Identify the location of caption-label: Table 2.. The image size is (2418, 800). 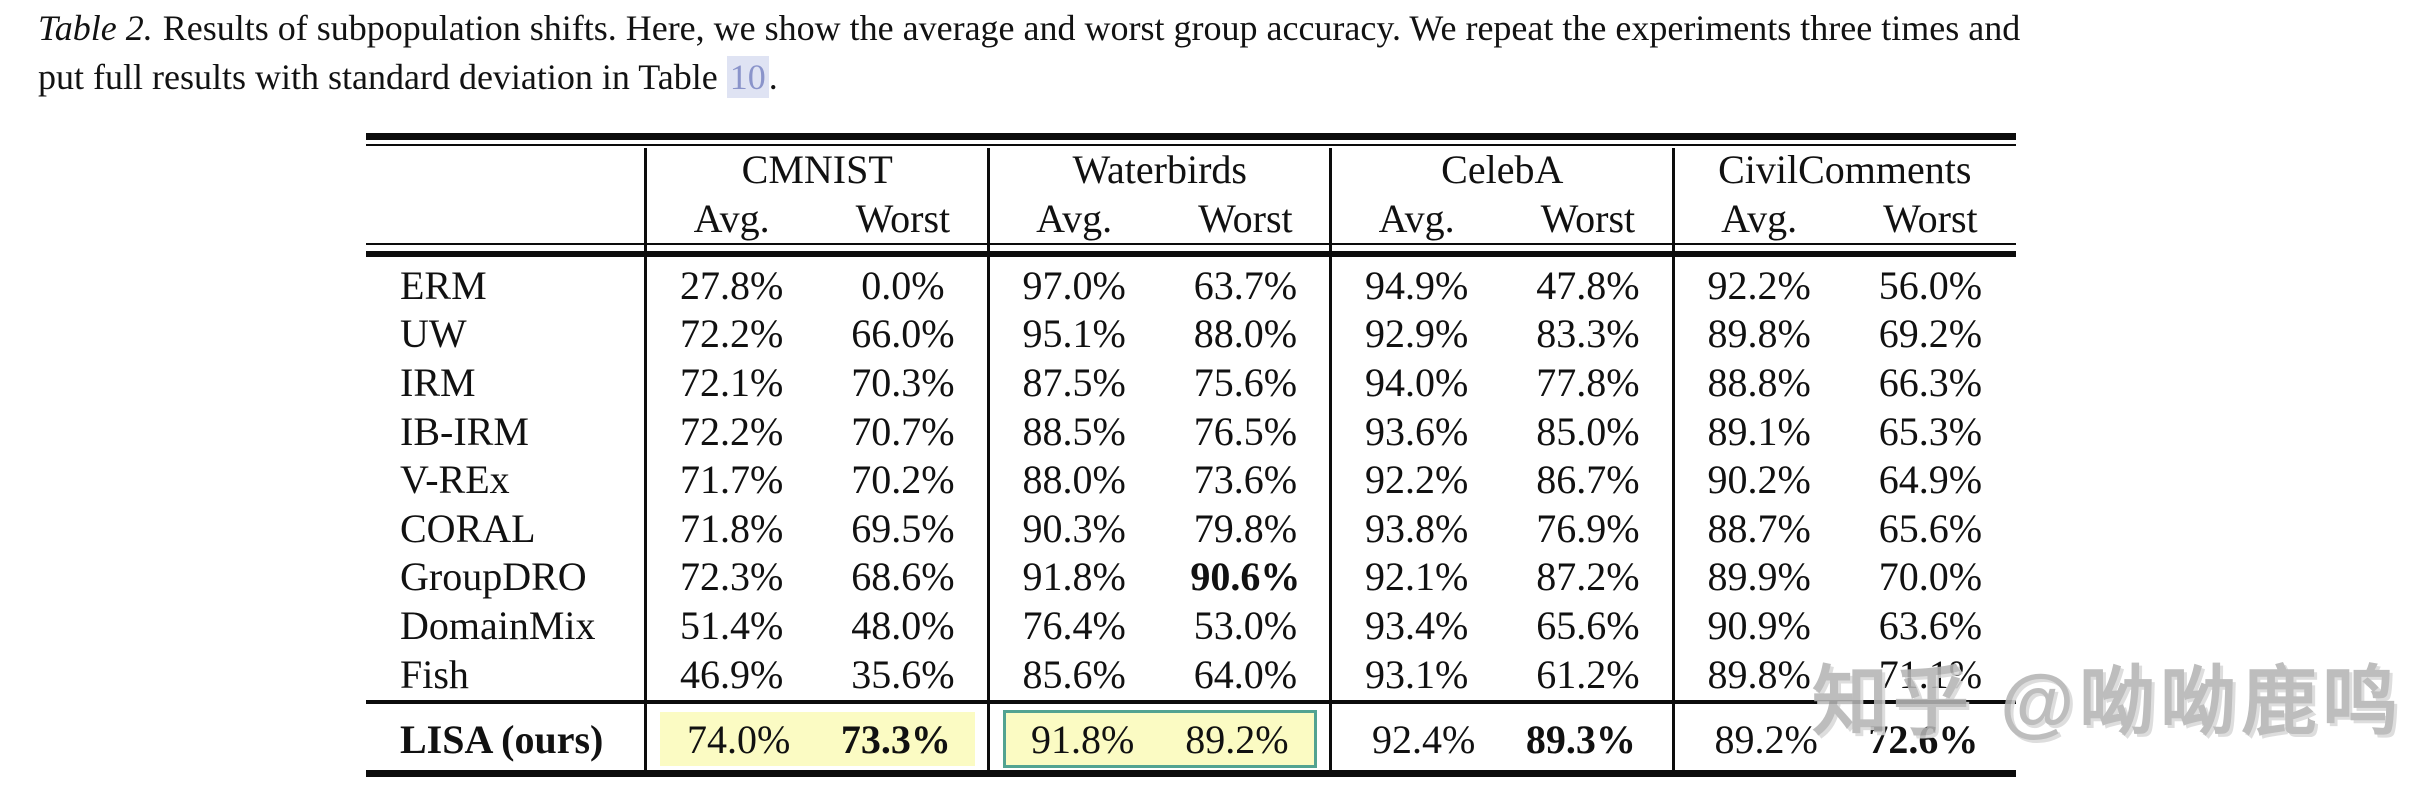
(95, 28).